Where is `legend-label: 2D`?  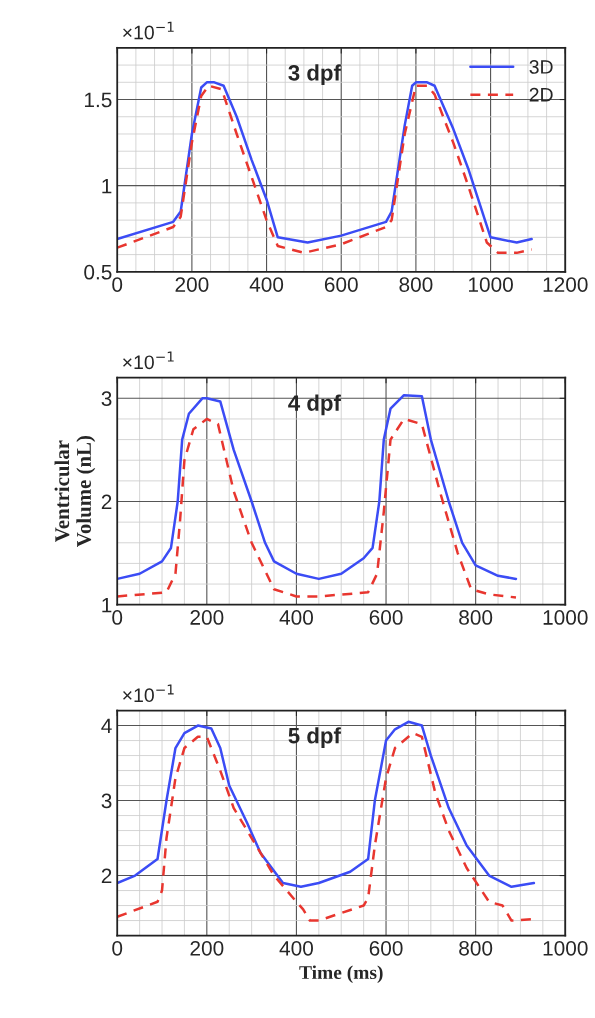
legend-label: 2D is located at coordinates (541, 94).